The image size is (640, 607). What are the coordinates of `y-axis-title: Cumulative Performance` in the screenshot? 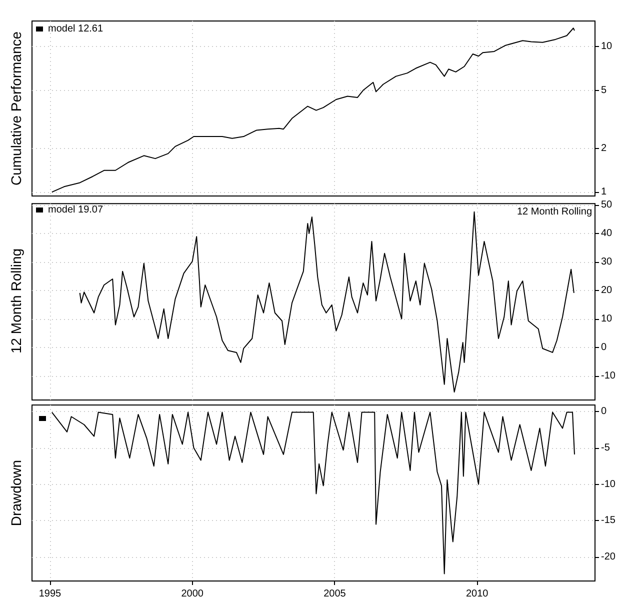 It's located at (16, 108).